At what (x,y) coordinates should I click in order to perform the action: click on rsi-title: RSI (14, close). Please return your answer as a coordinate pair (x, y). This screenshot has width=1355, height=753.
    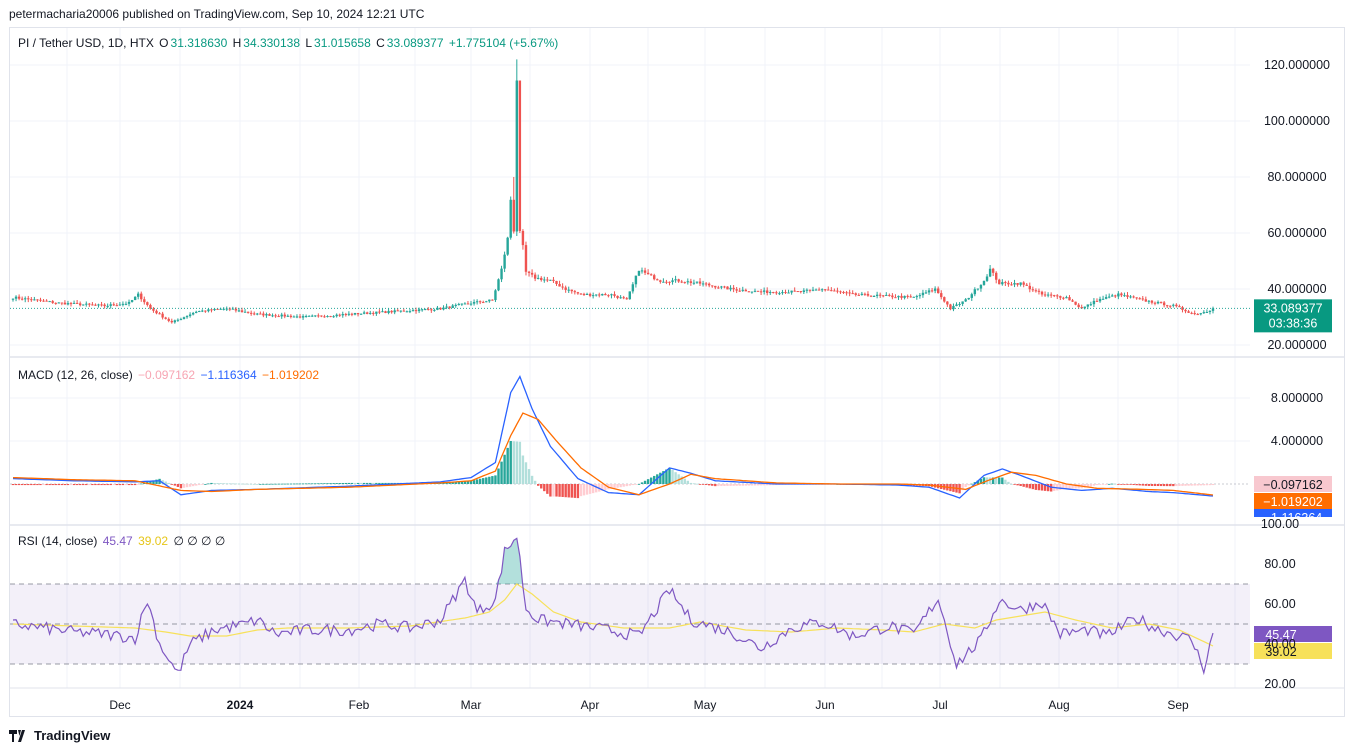
    Looking at the image, I should click on (58, 541).